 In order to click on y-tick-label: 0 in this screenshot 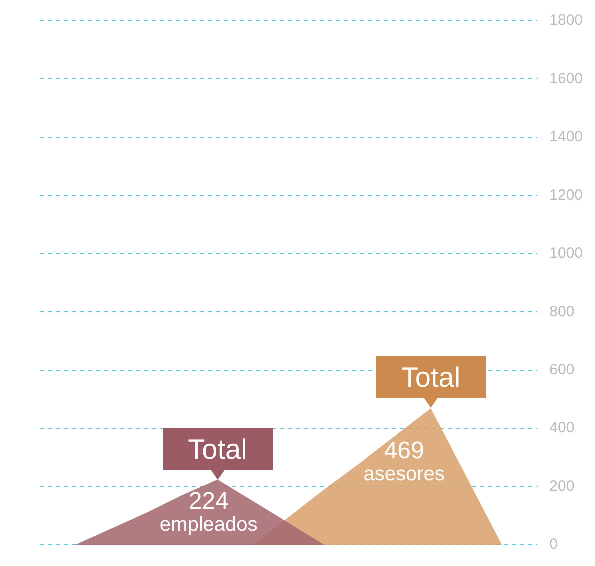, I will do `click(554, 545)`.